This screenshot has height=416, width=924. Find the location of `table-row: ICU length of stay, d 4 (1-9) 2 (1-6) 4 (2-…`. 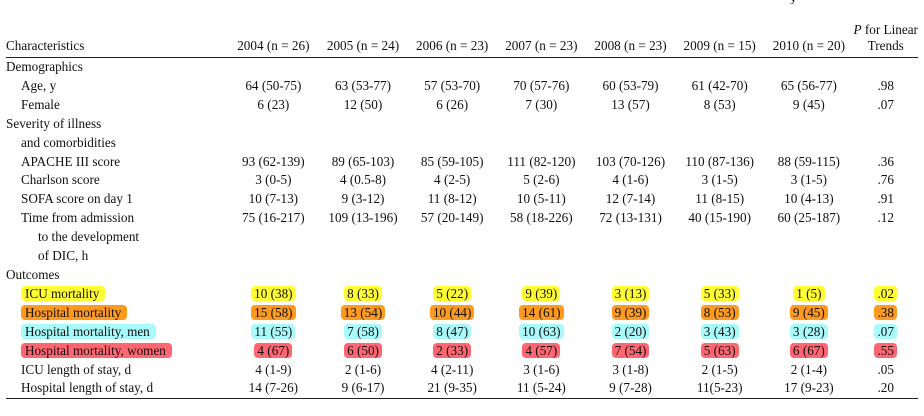

table-row: ICU length of stay, d 4 (1-9) 2 (1-6) 4 (2-… is located at coordinates (462, 370).